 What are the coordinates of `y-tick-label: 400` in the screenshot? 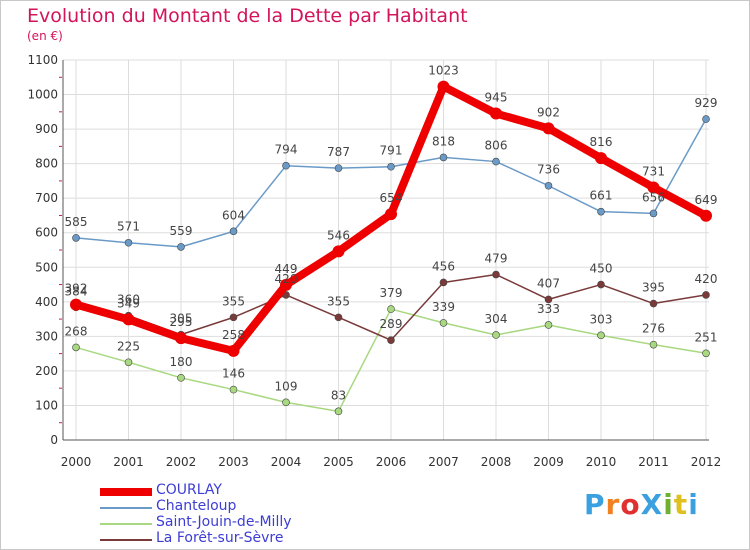 It's located at (46, 302).